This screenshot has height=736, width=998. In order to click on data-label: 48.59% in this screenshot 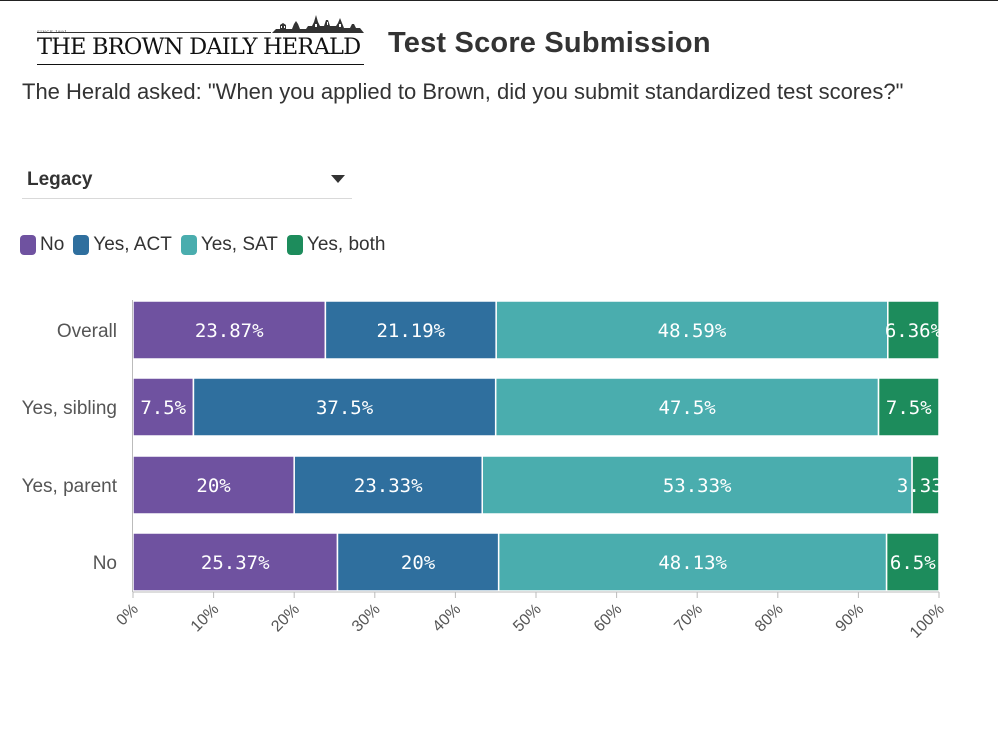, I will do `click(692, 331)`.